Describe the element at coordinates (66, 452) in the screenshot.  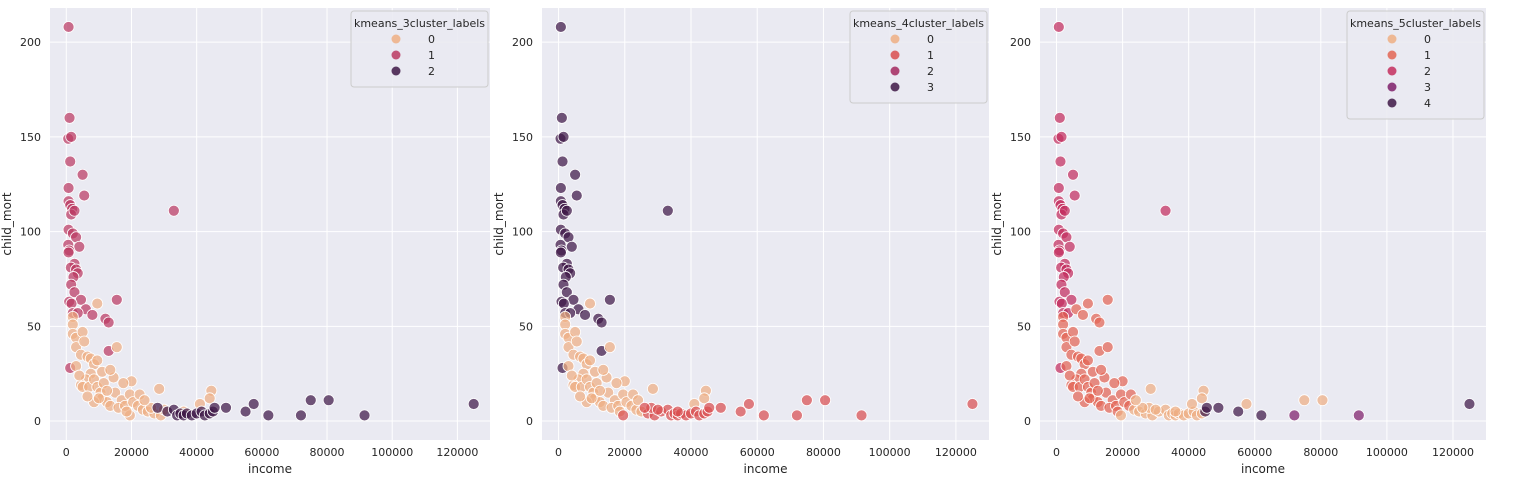
I see `x-tick-label: 0` at that location.